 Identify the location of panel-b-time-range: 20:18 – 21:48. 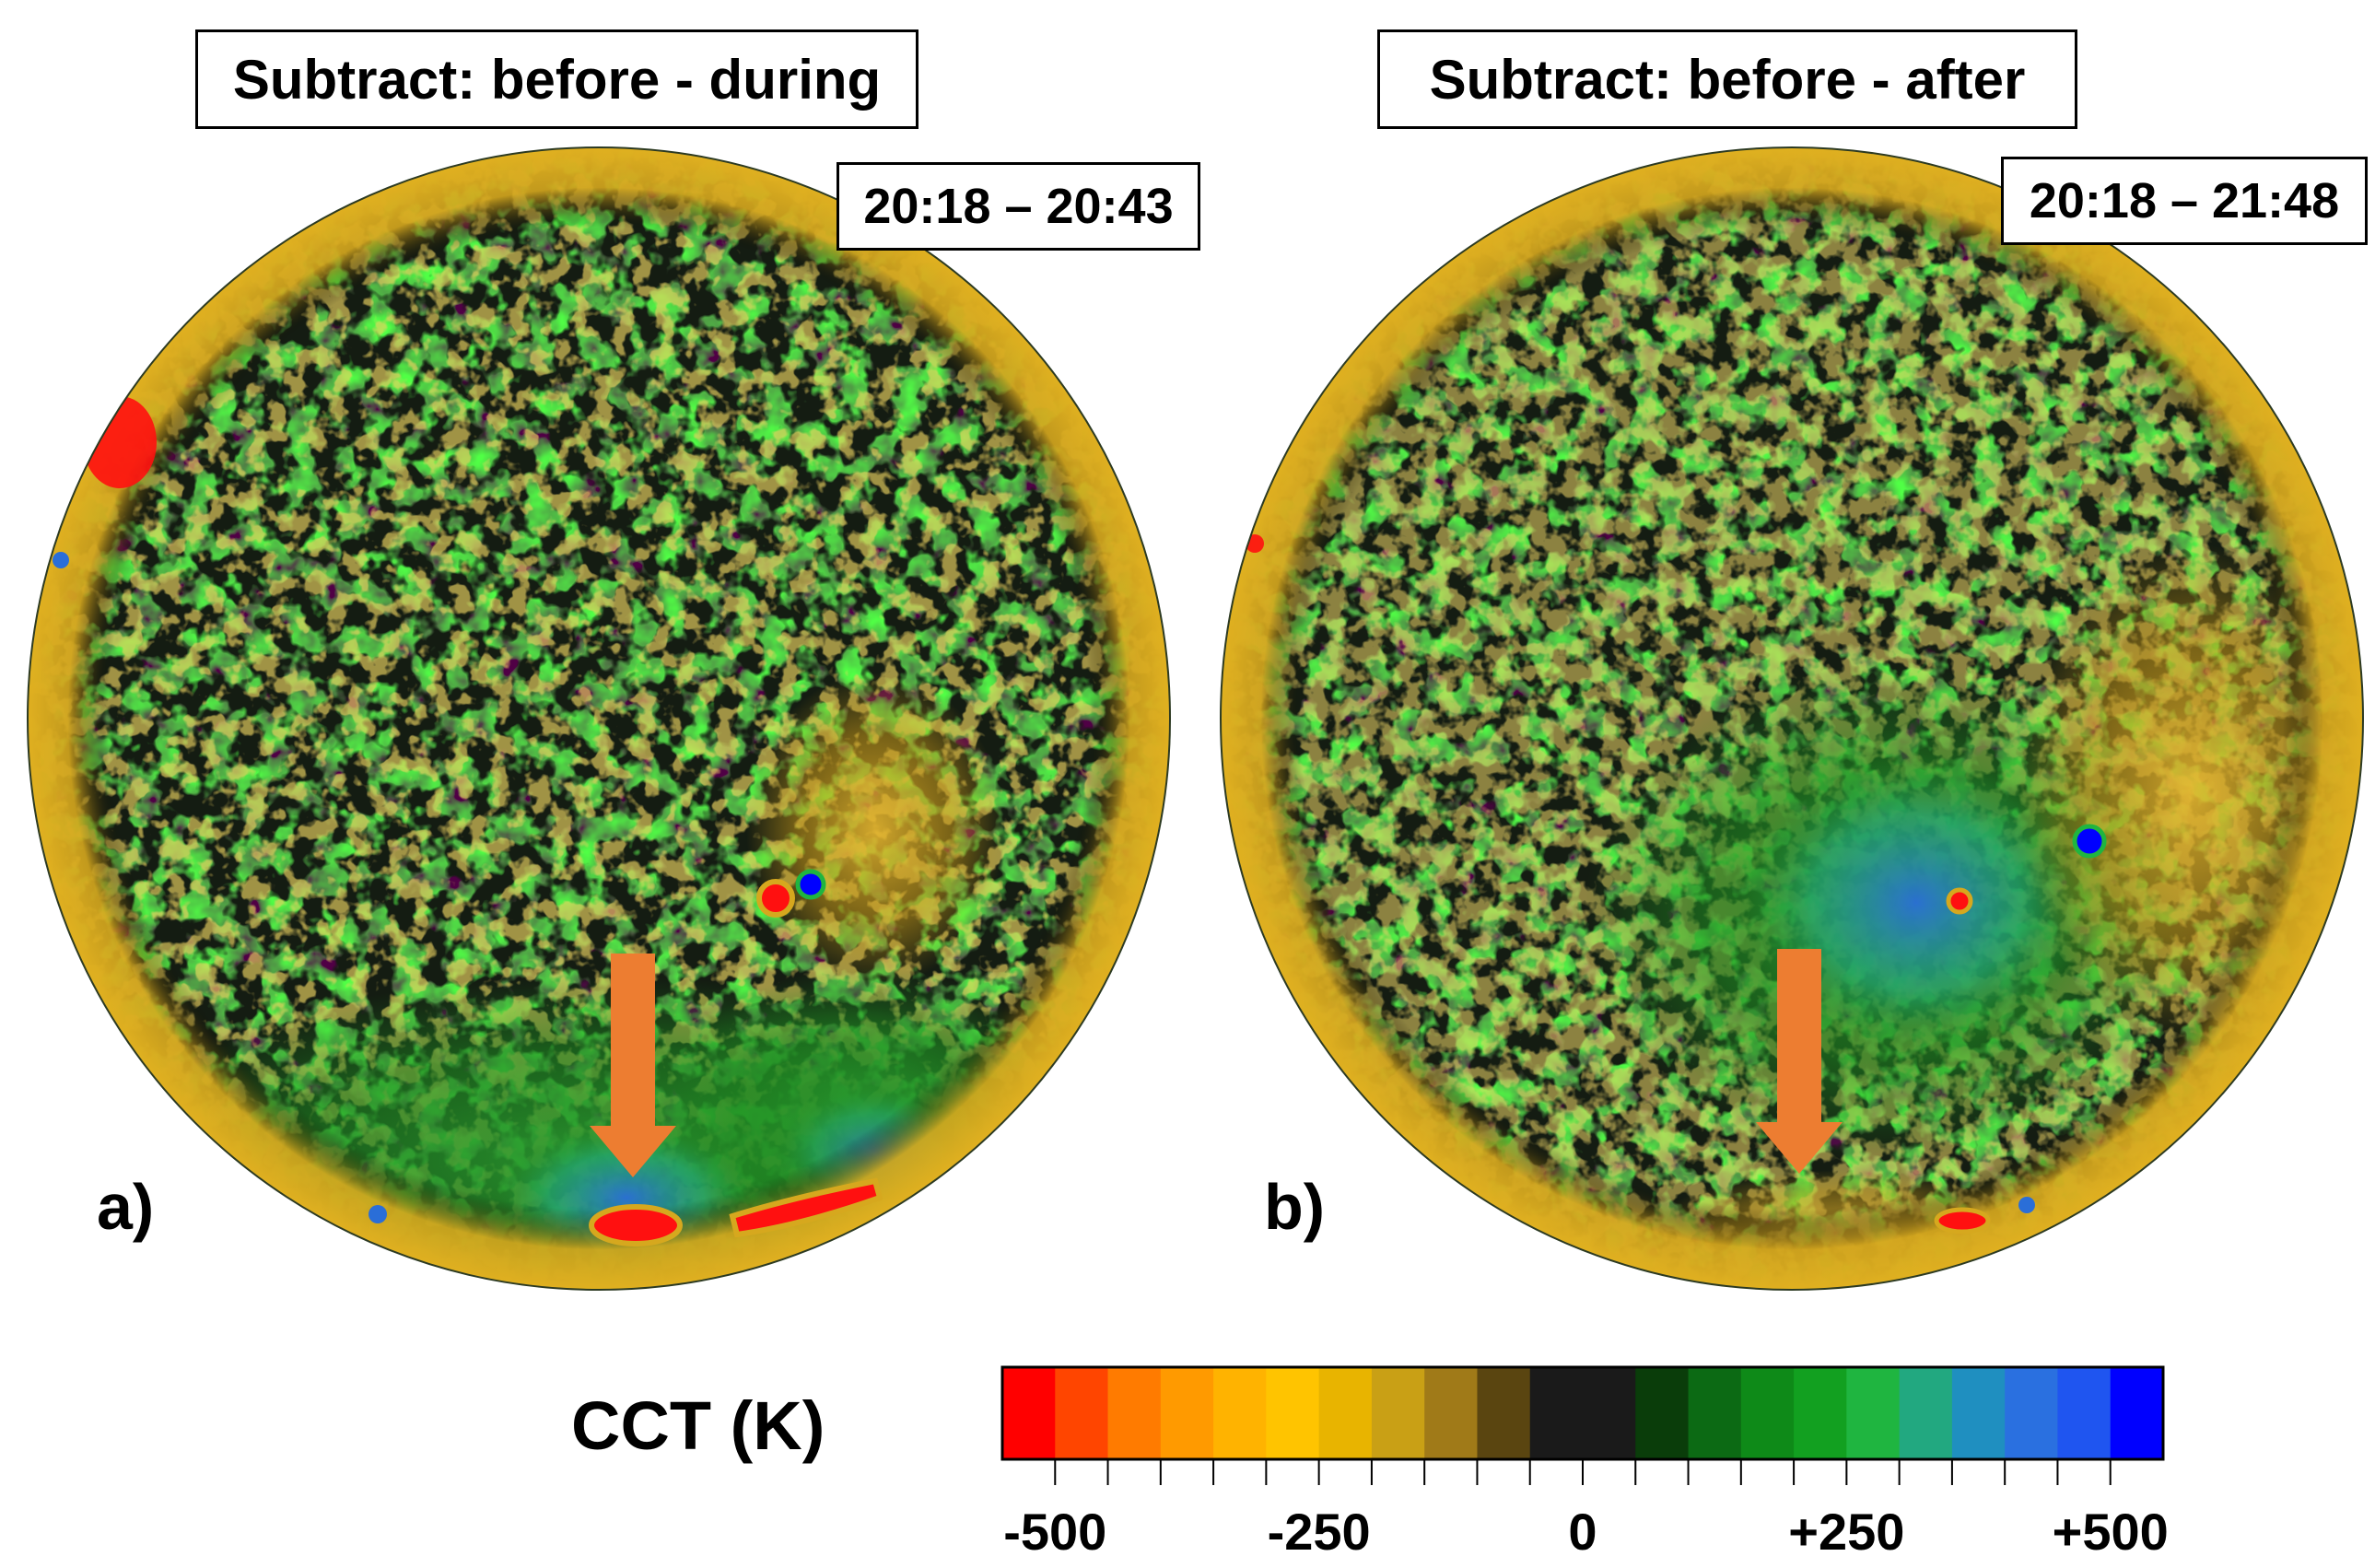
(2184, 201).